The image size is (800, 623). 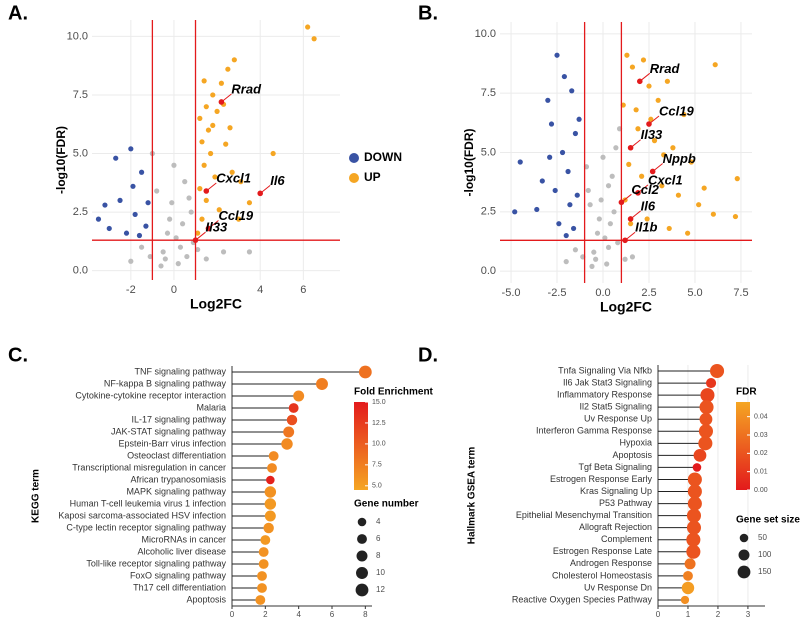 I want to click on category-label: Androgen Response, so click(x=611, y=563).